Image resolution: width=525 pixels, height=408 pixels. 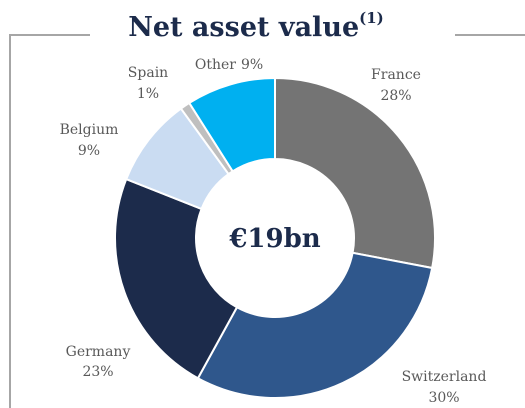 What do you see at coordinates (49, 221) in the screenshot?
I see `frame-left` at bounding box center [49, 221].